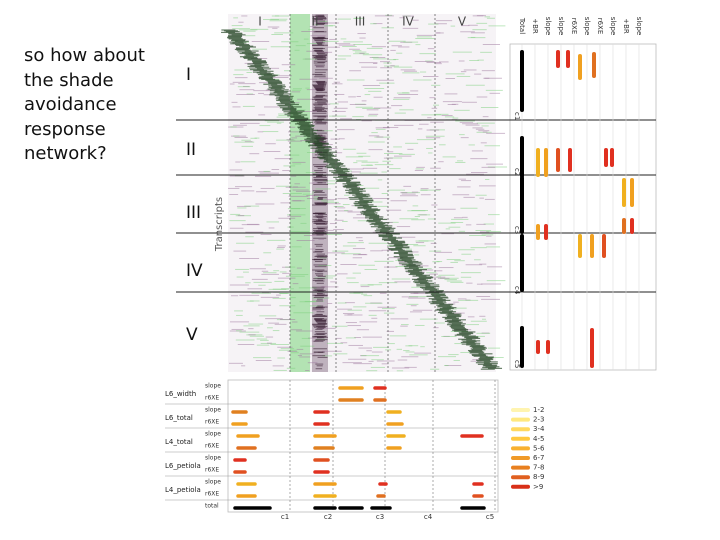 The image size is (720, 540). I want to click on row-label: II, so click(191, 150).